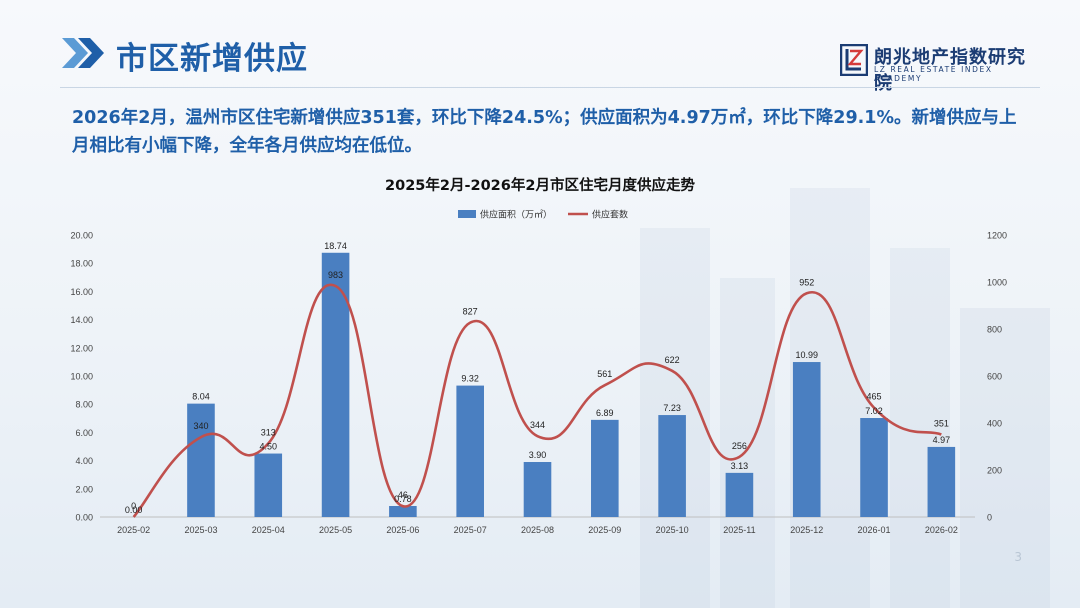  Describe the element at coordinates (989, 518) in the screenshot. I see `y-right-tick-label: 0` at that location.